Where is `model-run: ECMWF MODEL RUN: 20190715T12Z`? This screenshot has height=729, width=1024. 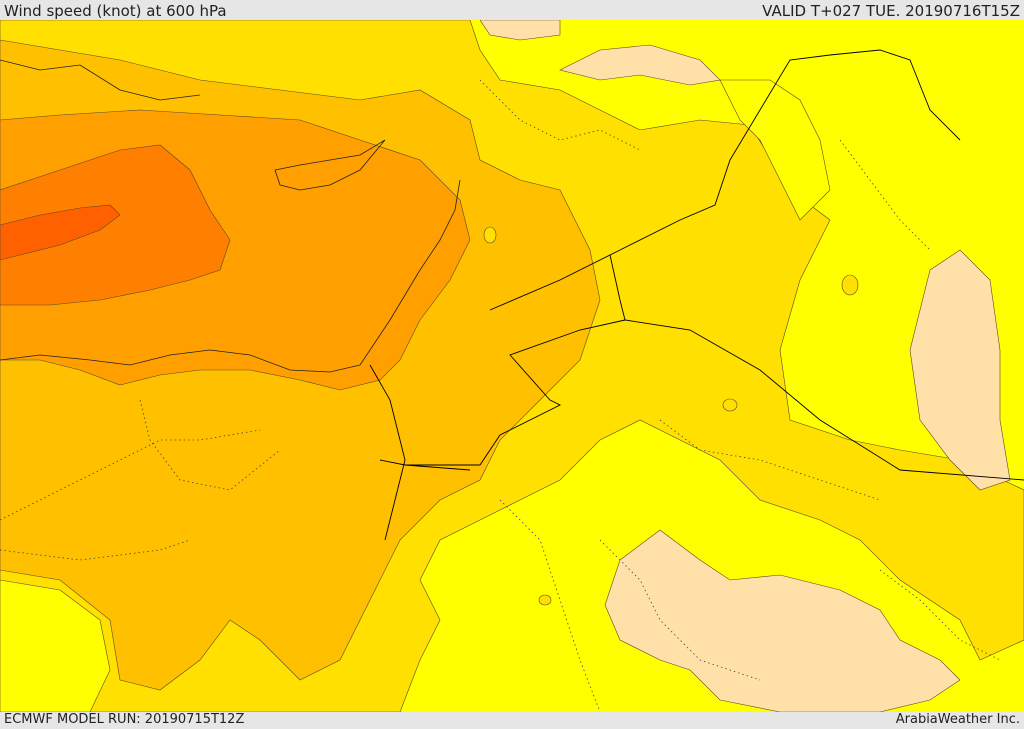
model-run: ECMWF MODEL RUN: 20190715T12Z is located at coordinates (124, 719).